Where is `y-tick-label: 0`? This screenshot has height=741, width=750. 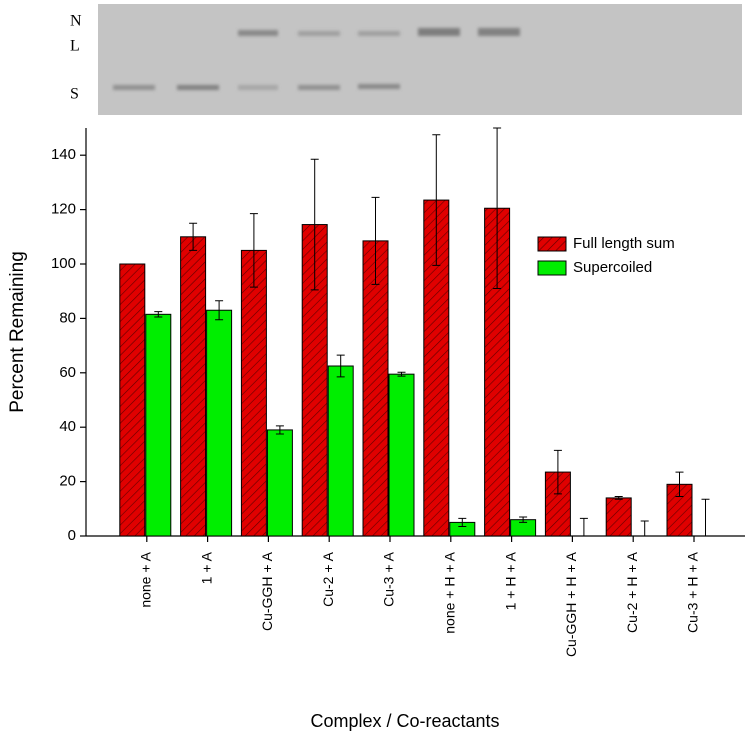 y-tick-label: 0 is located at coordinates (72, 535).